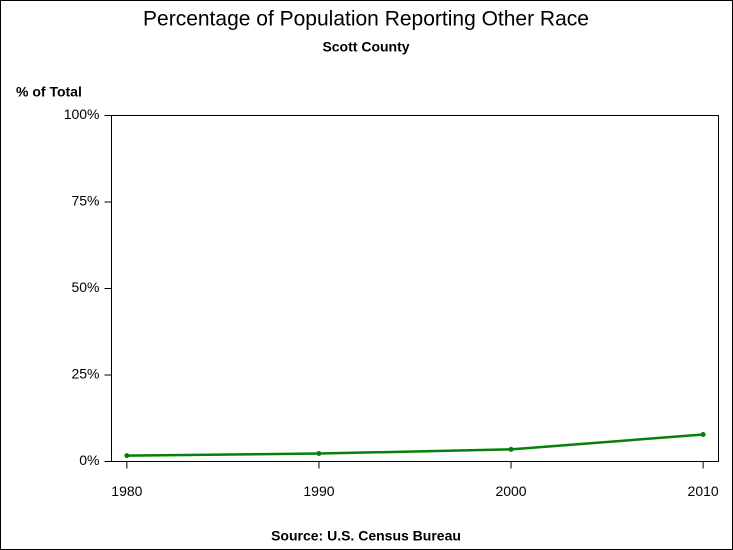  Describe the element at coordinates (49, 92) in the screenshot. I see `y-axis-label: % of Total` at that location.